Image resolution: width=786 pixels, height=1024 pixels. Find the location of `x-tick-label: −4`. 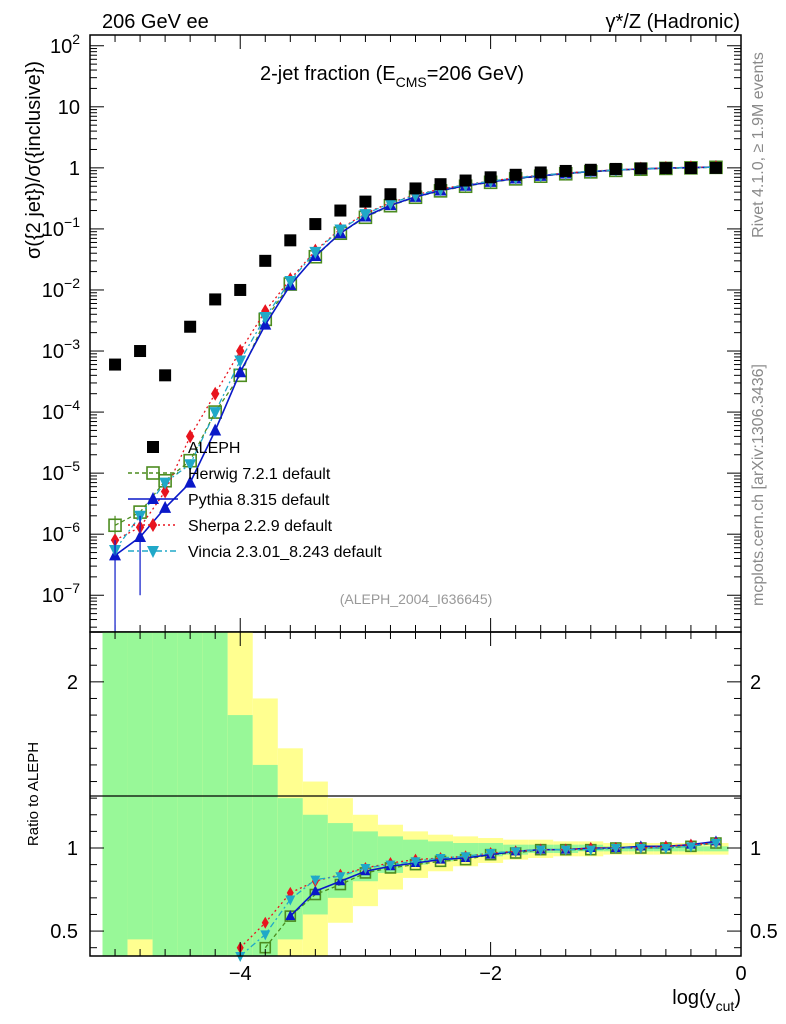

x-tick-label: −4 is located at coordinates (240, 974).